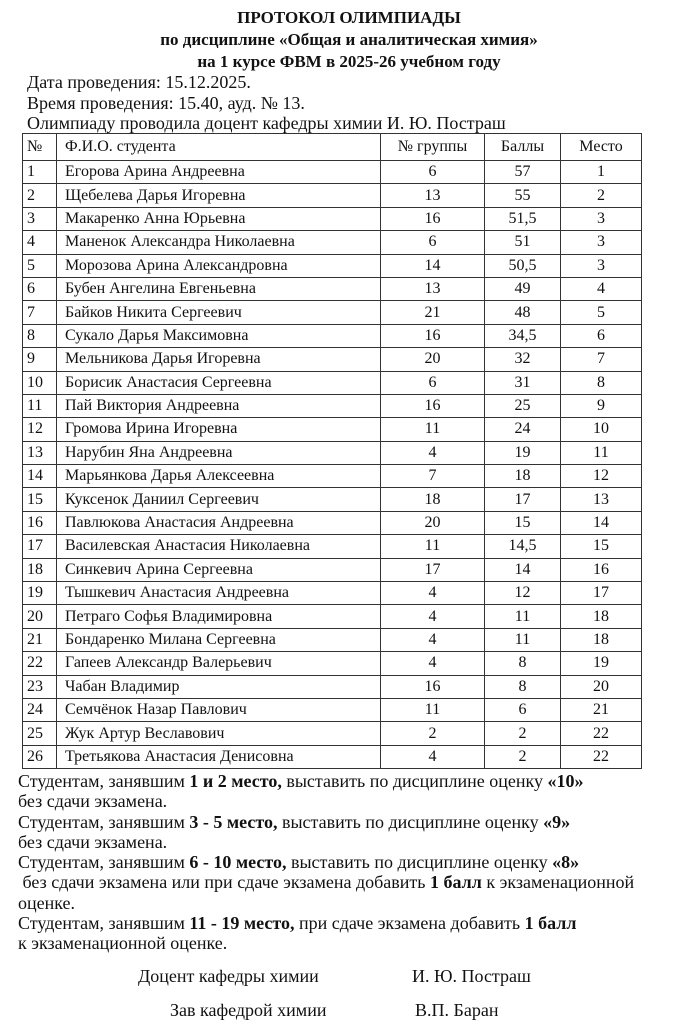 Image resolution: width=698 pixels, height=1024 pixels. I want to click on document-subtitle-course: на 1 курсе ФВМ в 2025-26 учебном году, so click(349, 61).